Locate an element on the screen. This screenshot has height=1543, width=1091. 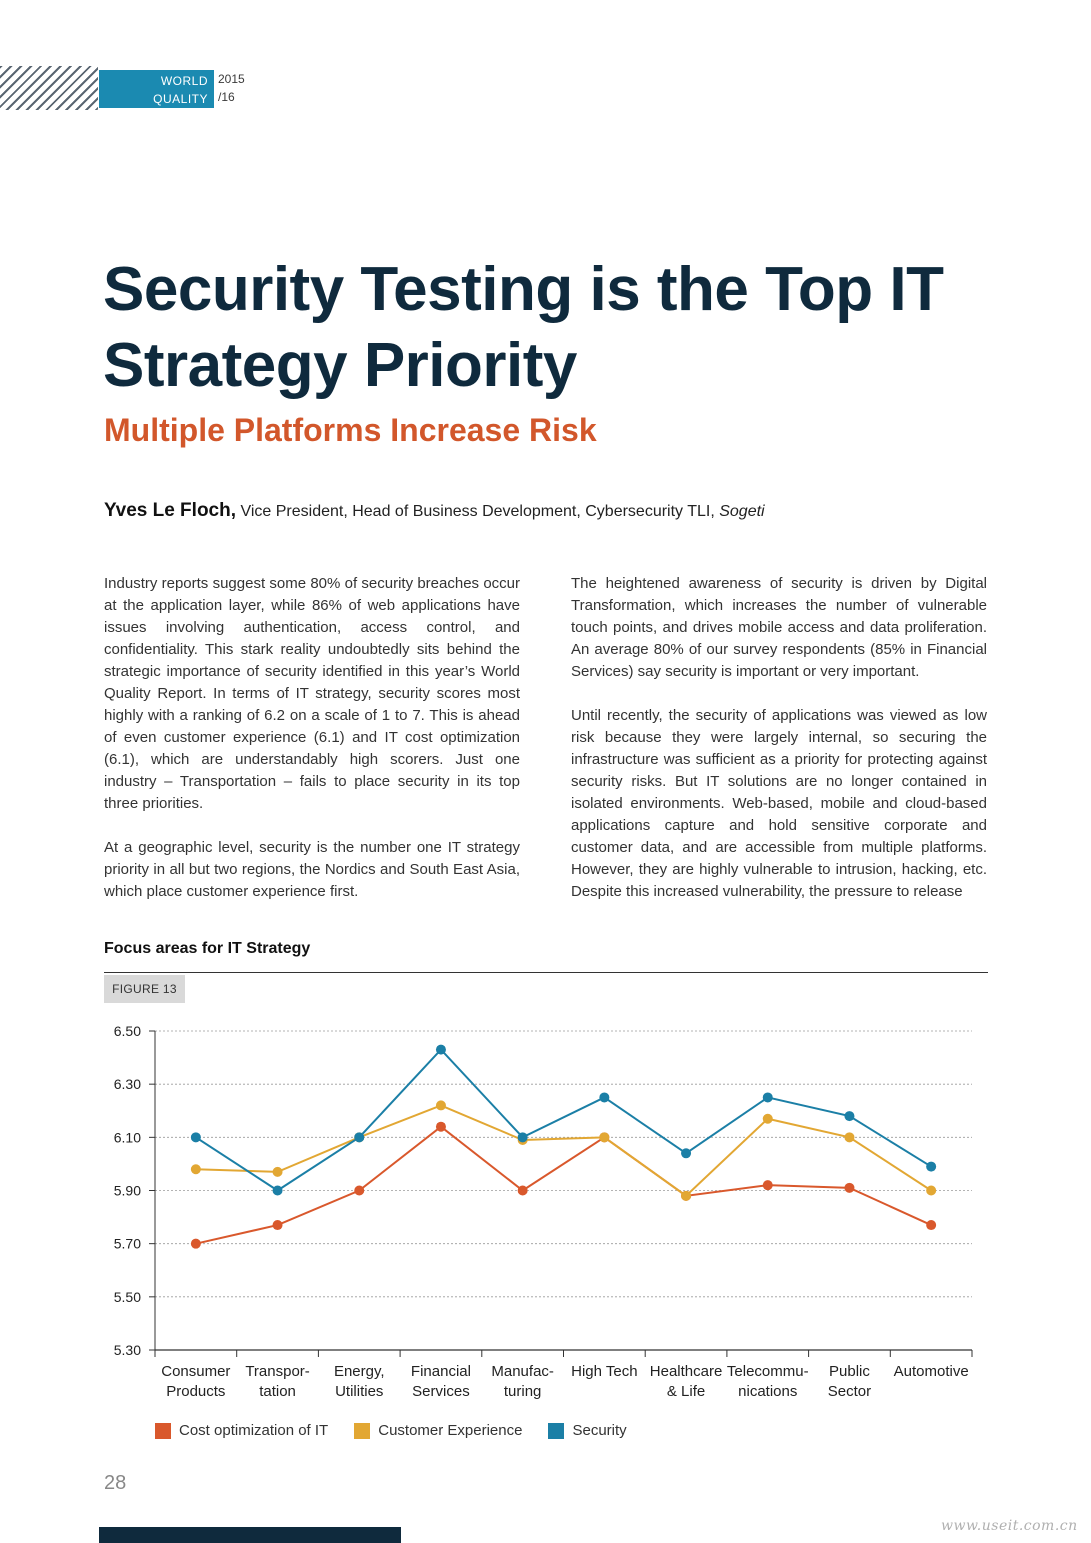
legend-item-customer-experience: Customer Experience is located at coordinates (438, 1430).